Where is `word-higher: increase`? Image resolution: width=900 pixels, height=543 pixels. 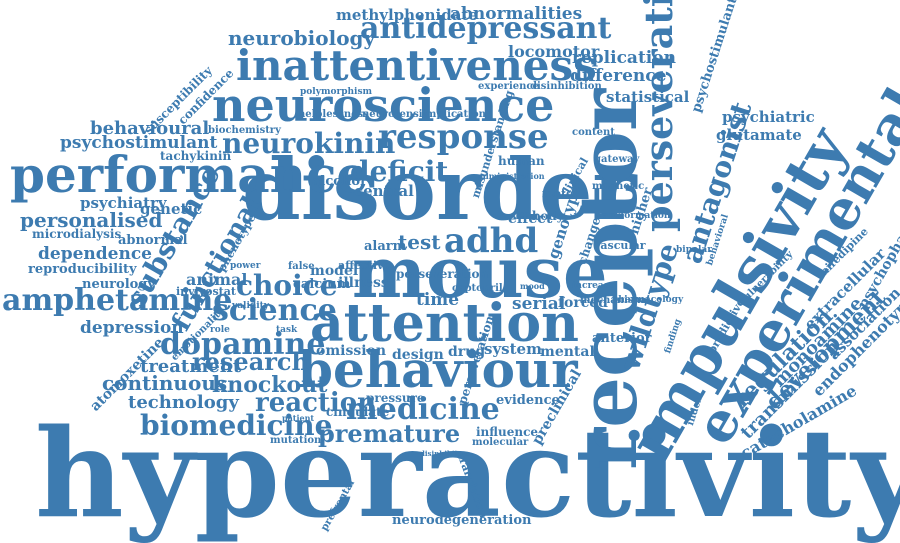 word-higher: increase is located at coordinates (593, 286).